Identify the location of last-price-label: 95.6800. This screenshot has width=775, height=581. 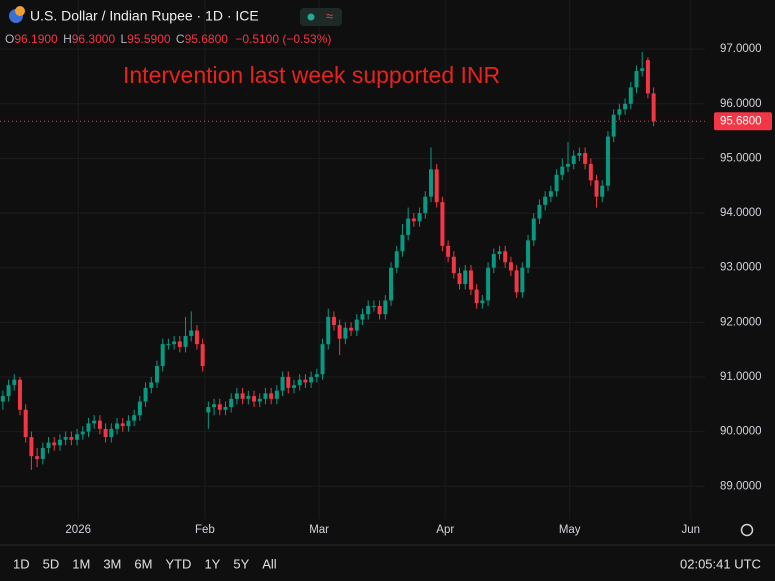
(741, 121).